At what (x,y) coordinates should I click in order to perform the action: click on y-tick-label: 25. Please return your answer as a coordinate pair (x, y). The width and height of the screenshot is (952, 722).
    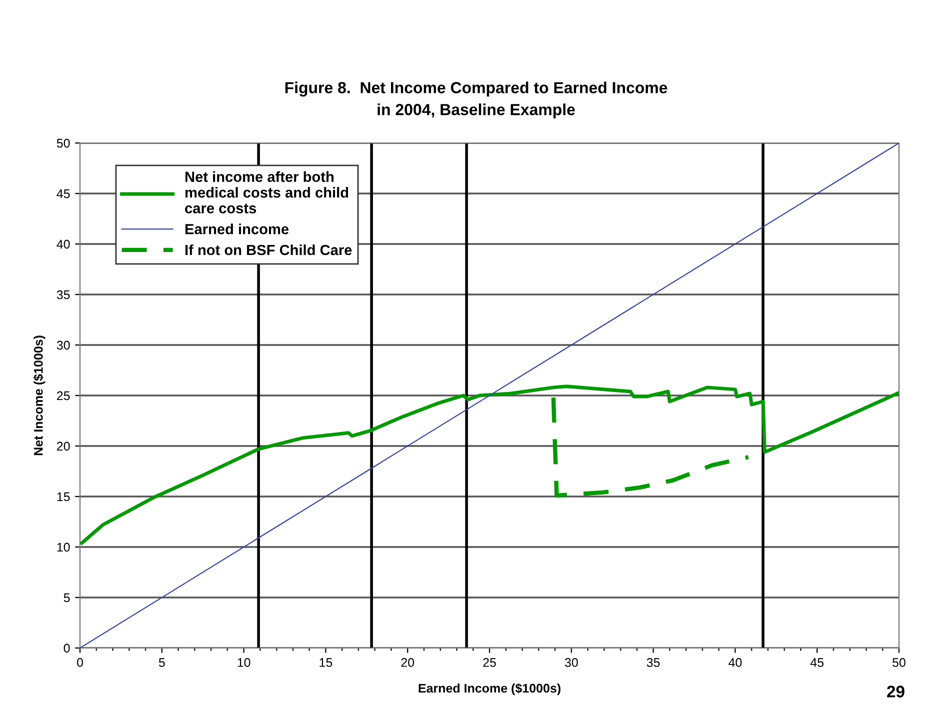
    Looking at the image, I should click on (63, 395).